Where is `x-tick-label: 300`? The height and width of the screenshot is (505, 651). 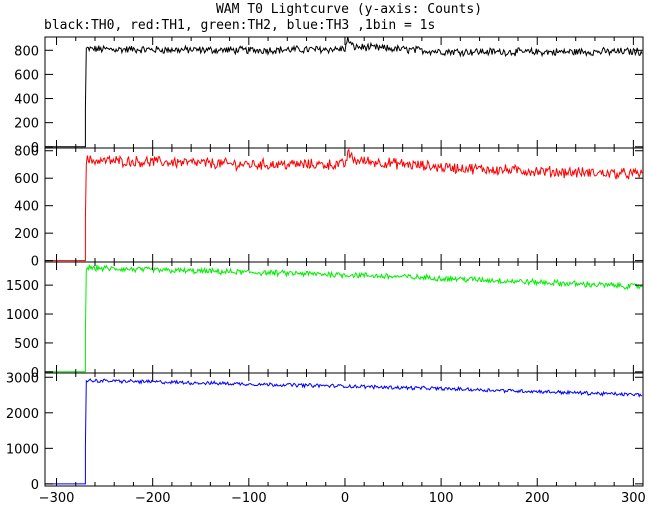
x-tick-label: 300 is located at coordinates (633, 498).